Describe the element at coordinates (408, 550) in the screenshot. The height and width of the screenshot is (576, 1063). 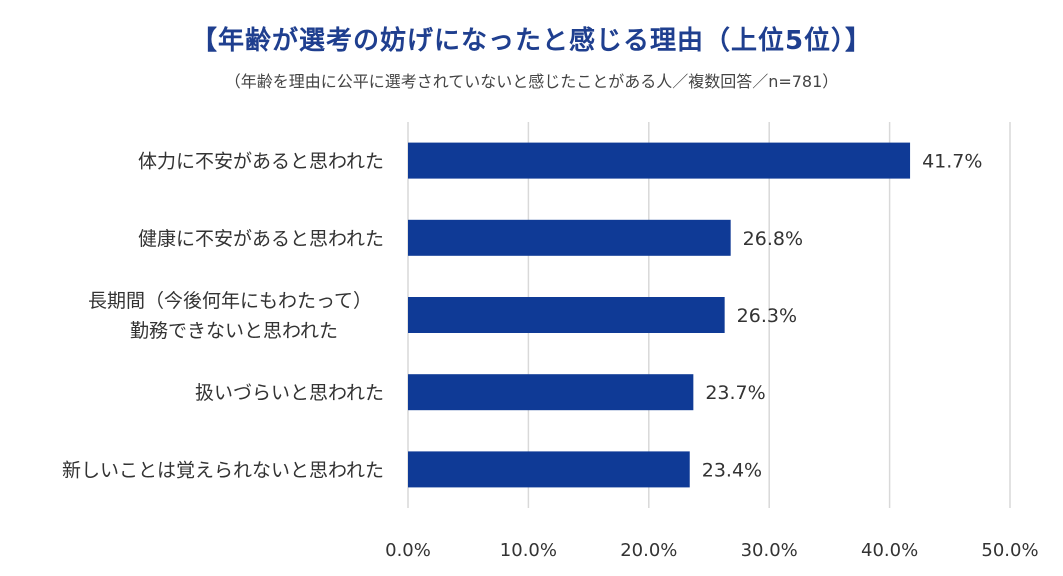
I see `x-tick-label: 0.0%` at that location.